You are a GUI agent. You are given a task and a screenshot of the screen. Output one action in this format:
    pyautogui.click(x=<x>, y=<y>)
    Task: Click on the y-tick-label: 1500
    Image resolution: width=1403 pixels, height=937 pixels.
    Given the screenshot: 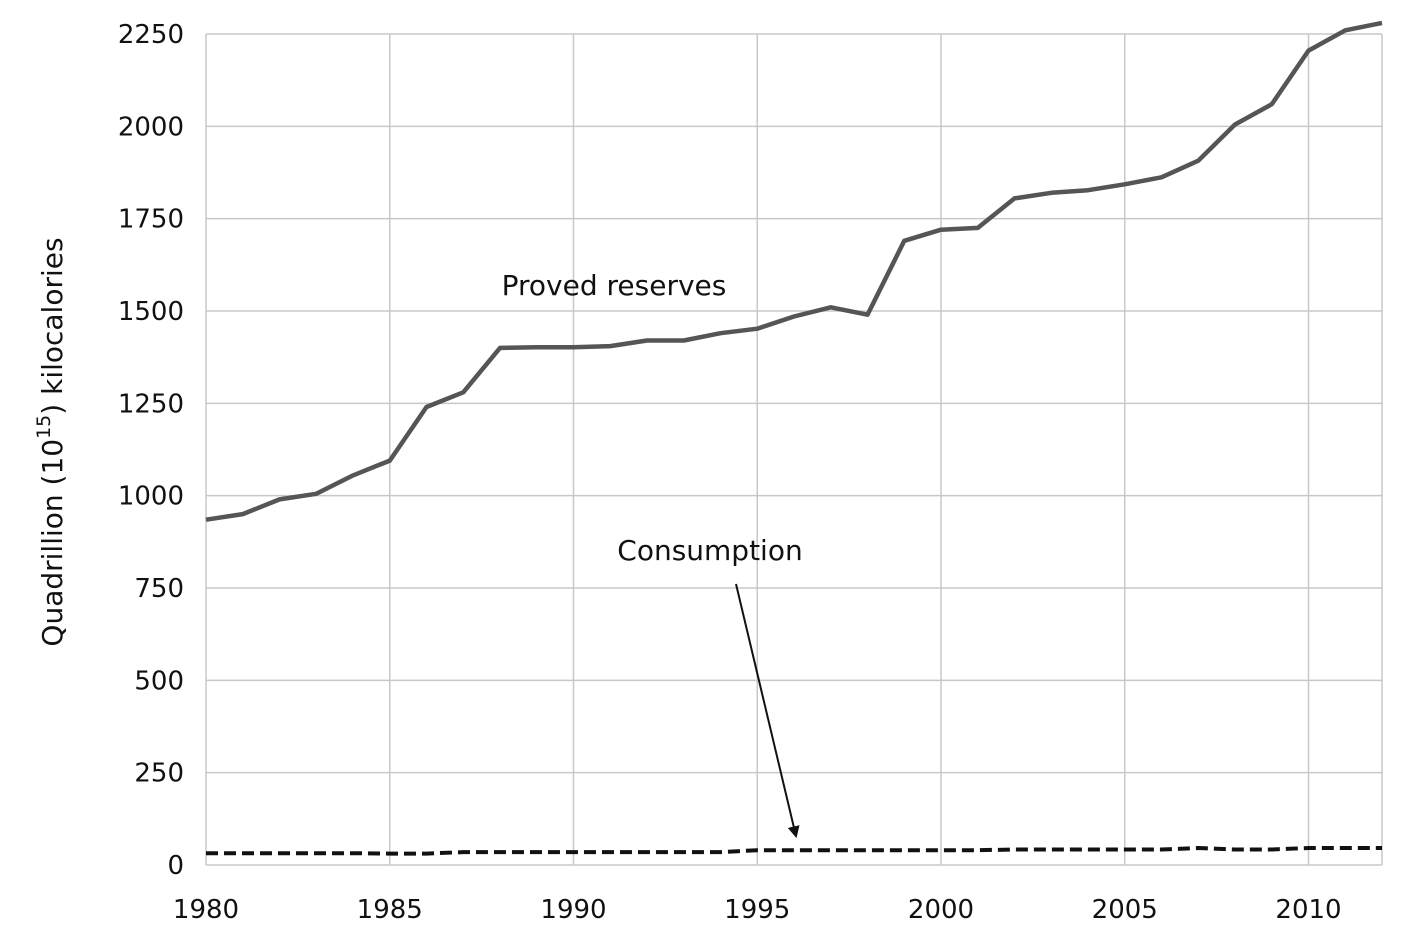 What is the action you would take?
    pyautogui.click(x=151, y=312)
    